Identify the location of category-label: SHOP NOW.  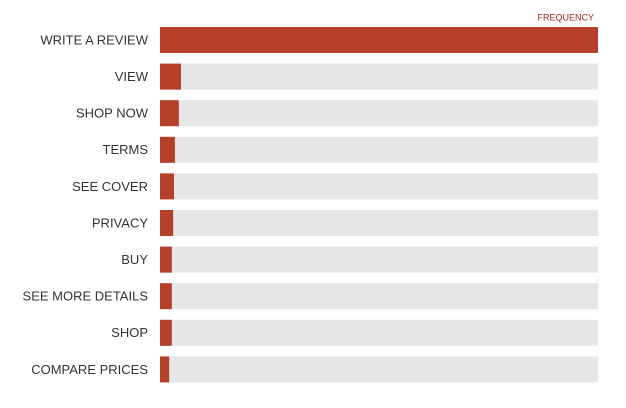
(112, 113).